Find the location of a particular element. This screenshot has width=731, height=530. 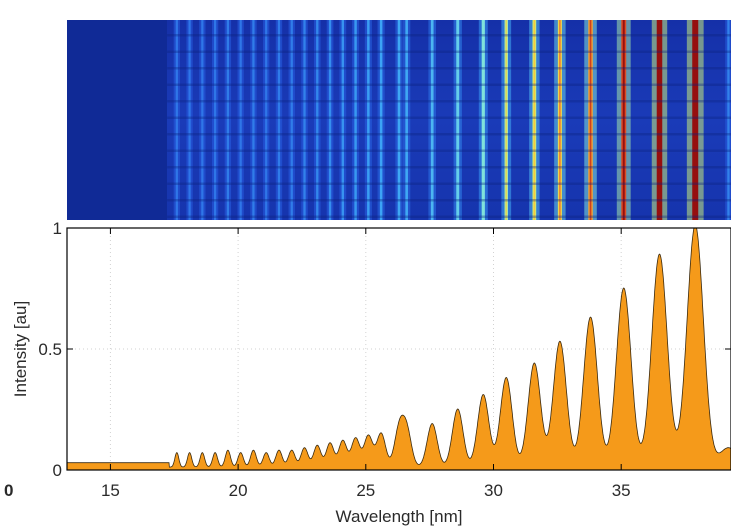

x-tick-label: 20 is located at coordinates (238, 490).